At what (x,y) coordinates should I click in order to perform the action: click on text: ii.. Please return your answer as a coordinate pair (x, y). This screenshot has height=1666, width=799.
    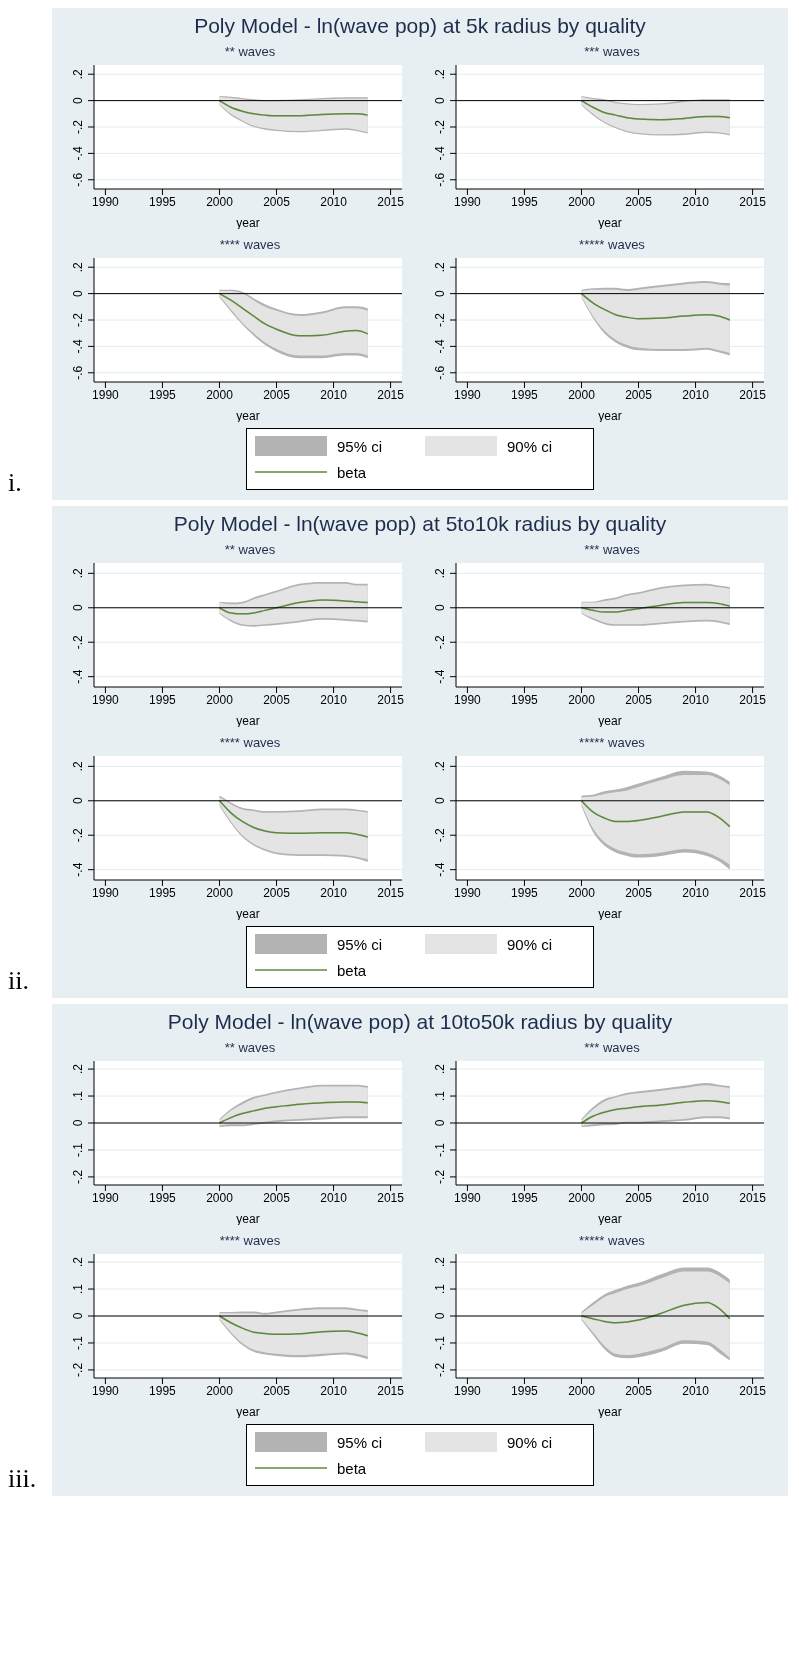
    Looking at the image, I should click on (19, 981).